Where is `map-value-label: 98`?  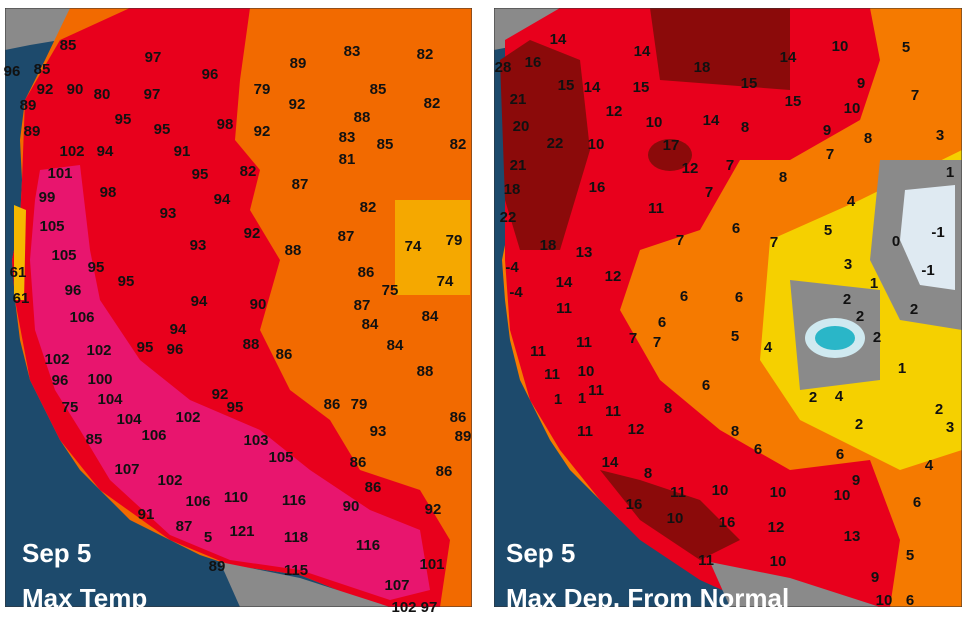 map-value-label: 98 is located at coordinates (108, 192).